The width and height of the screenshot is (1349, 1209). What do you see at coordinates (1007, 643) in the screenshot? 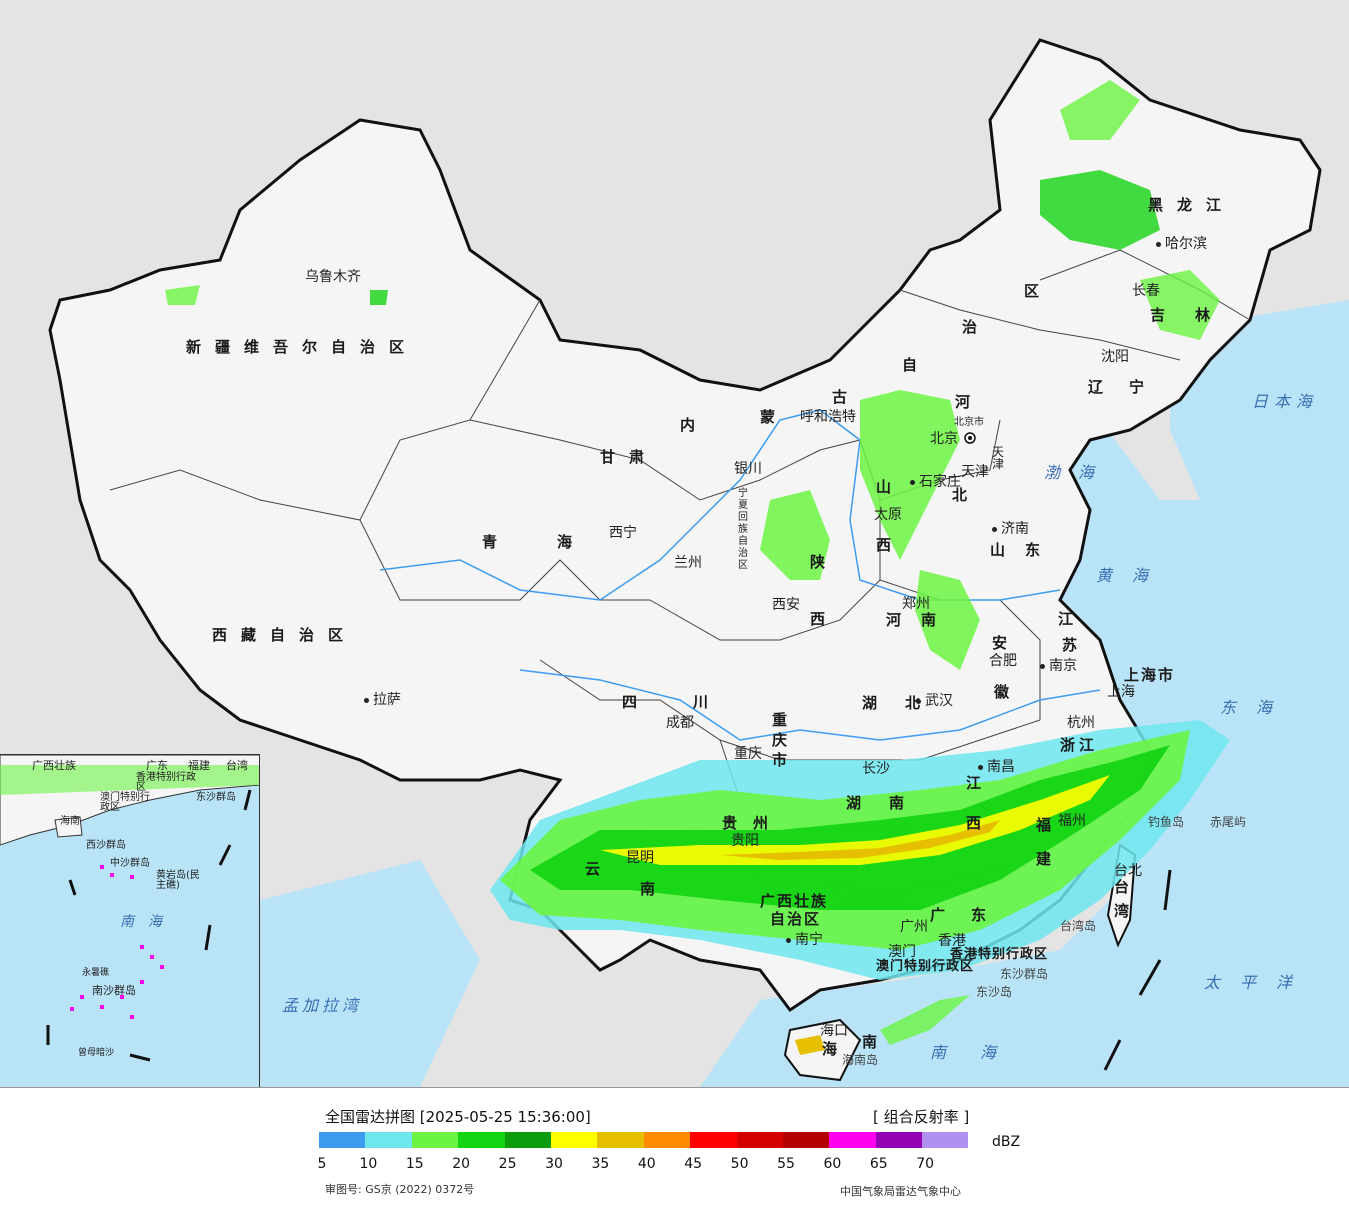
I see `label-anhui-1: 安` at bounding box center [1007, 643].